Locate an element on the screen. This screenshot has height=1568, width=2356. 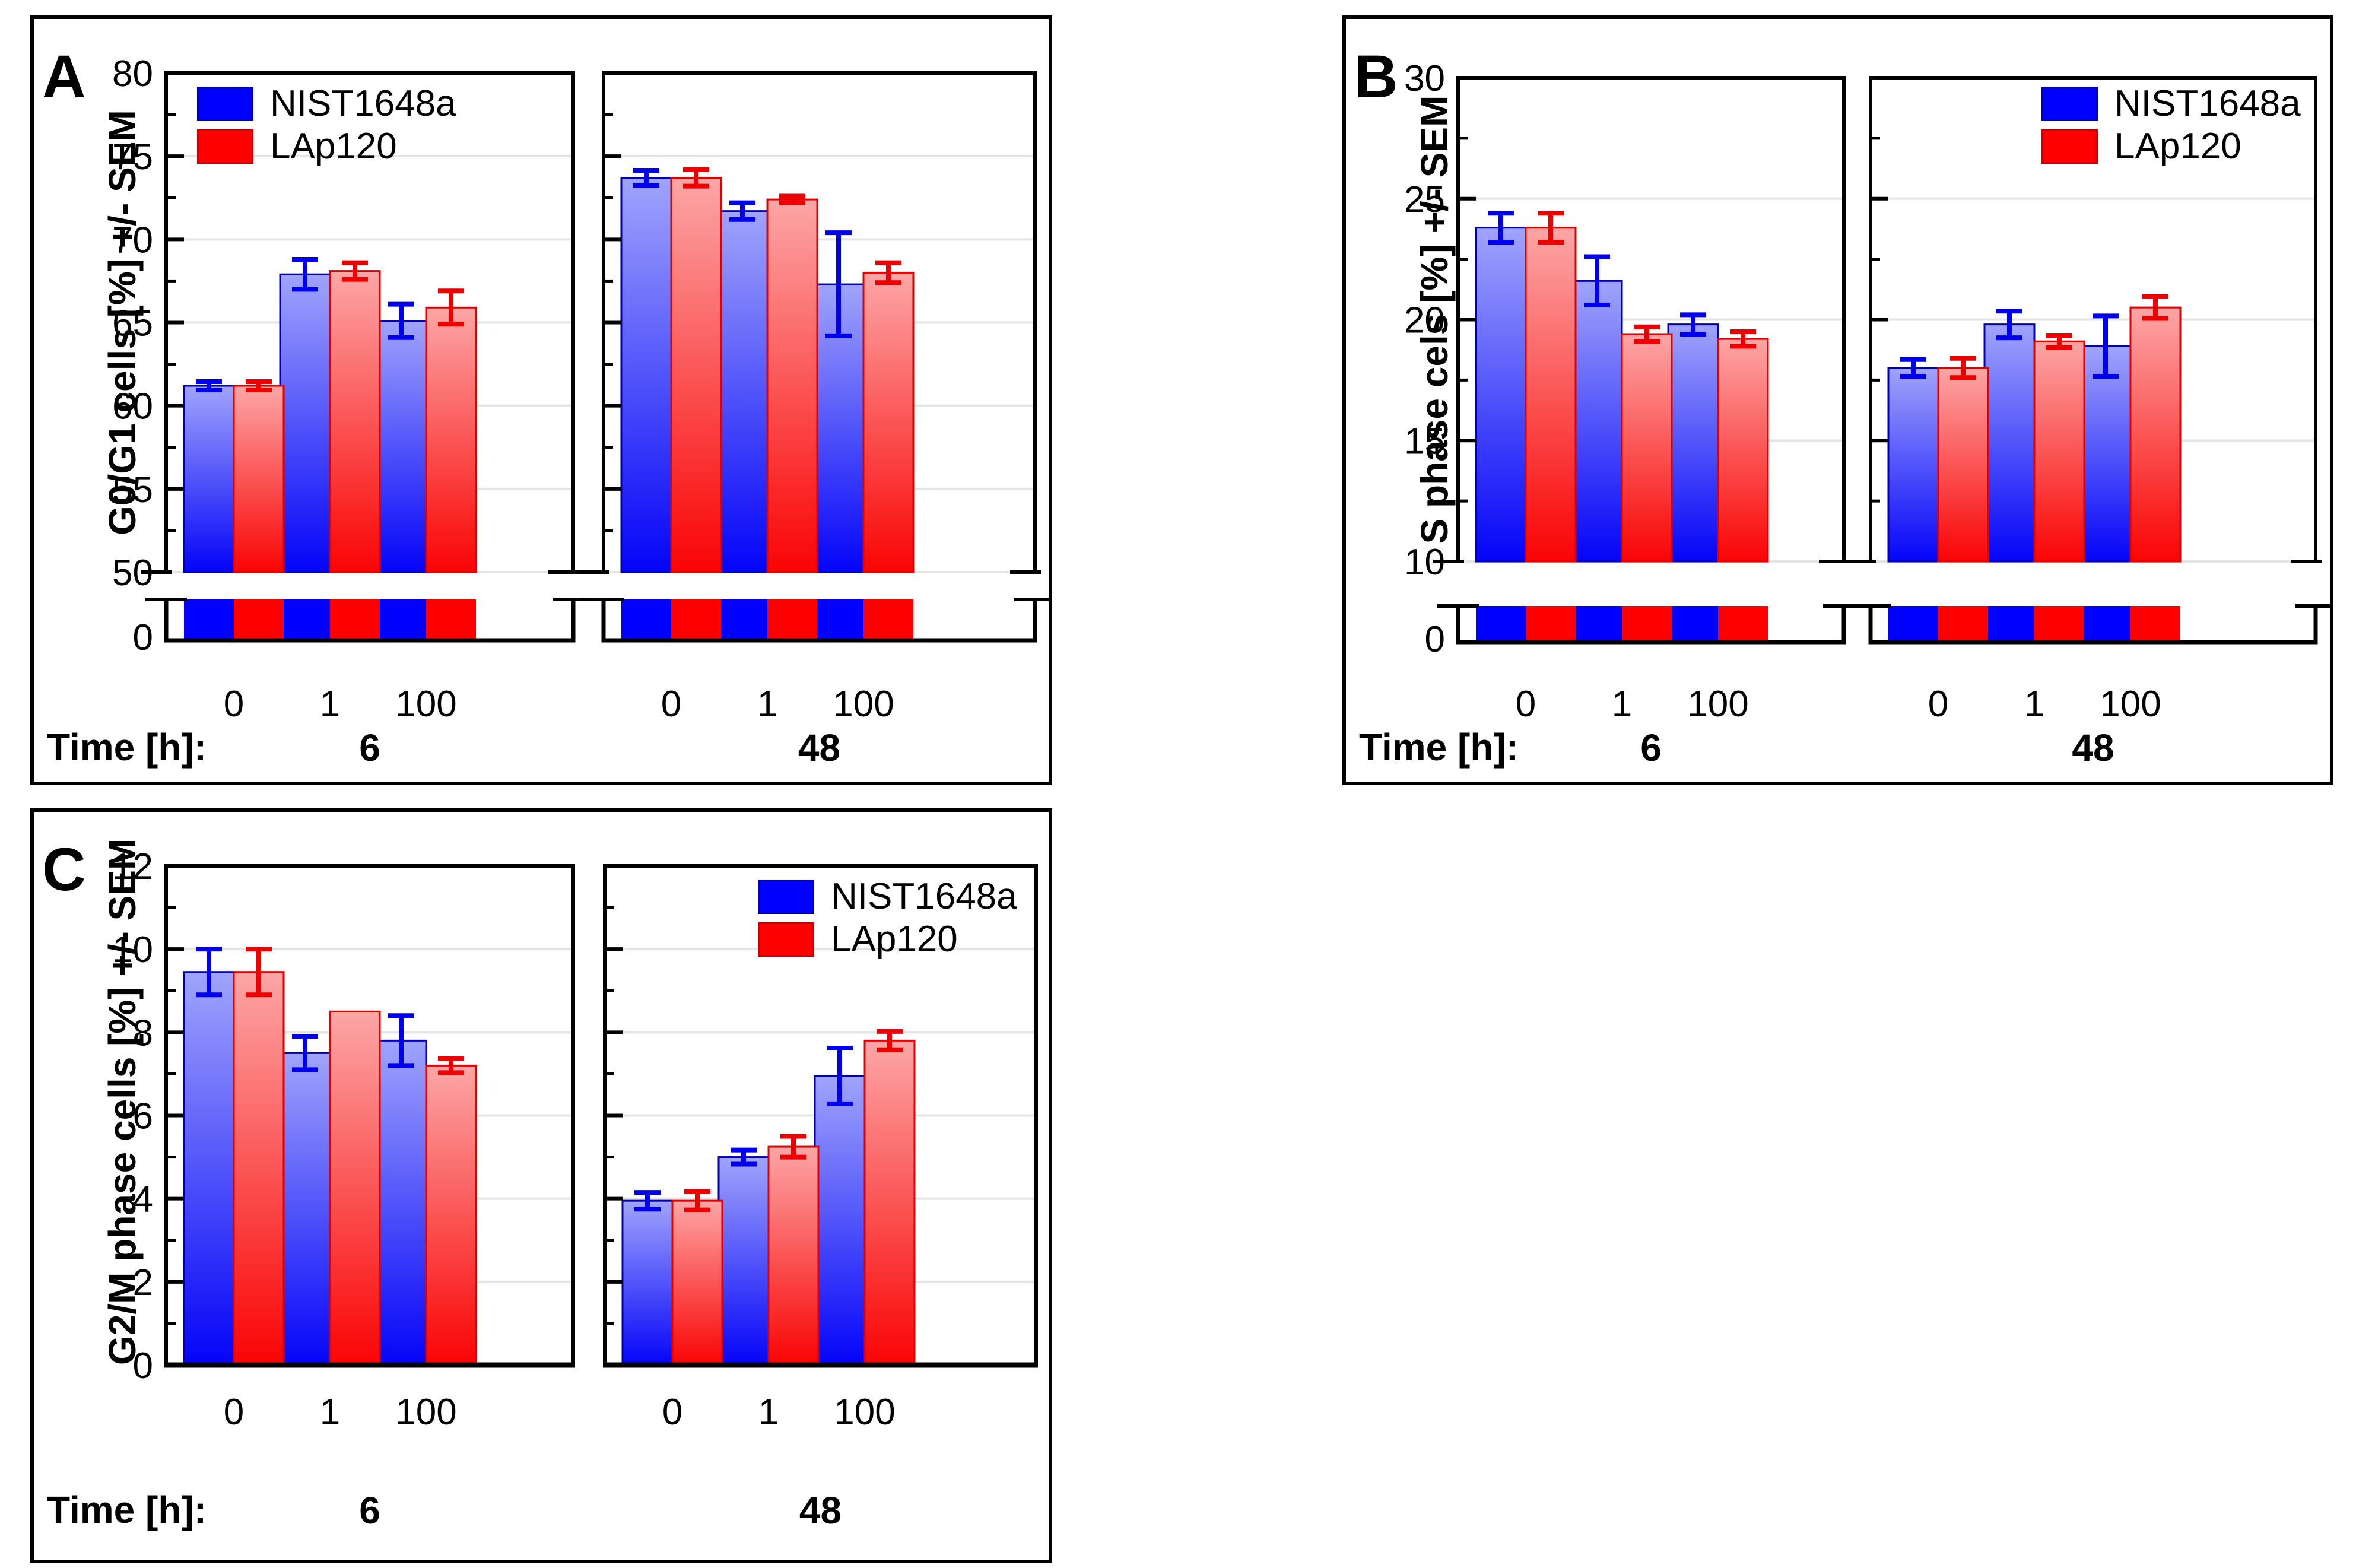
y-tick-label: 55 is located at coordinates (132, 489).